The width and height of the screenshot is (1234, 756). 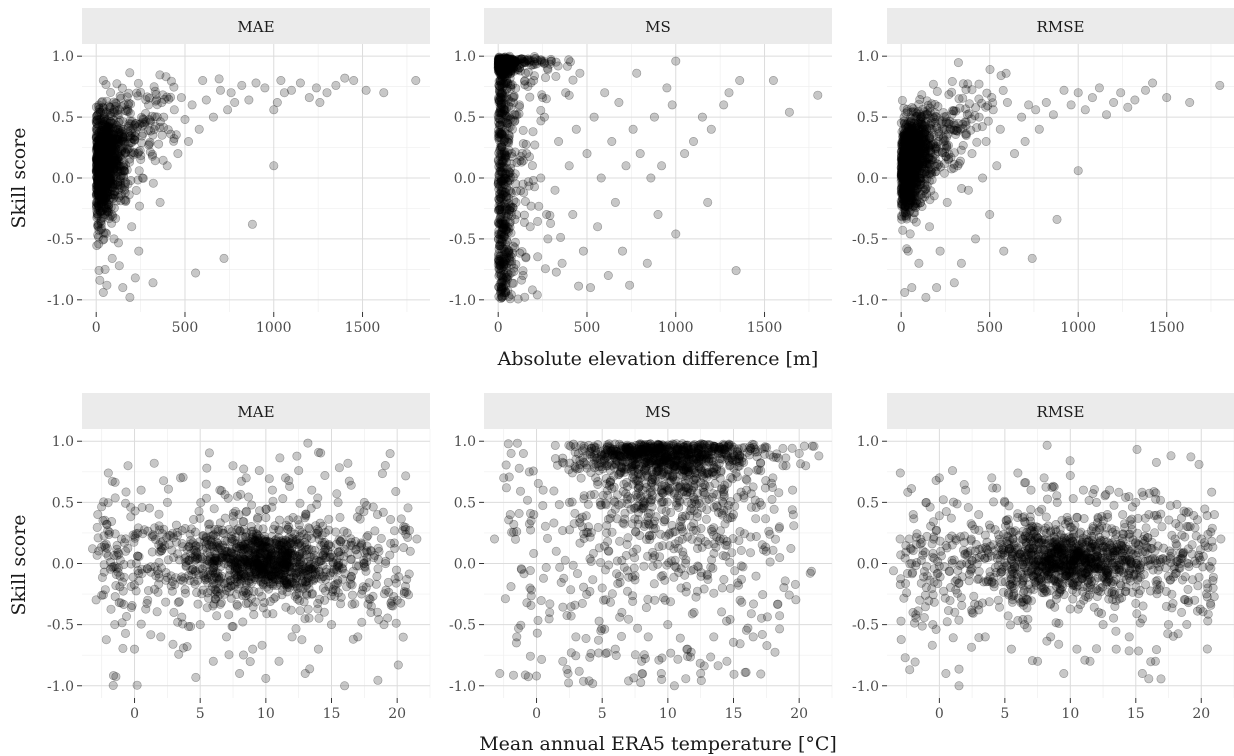 What do you see at coordinates (462, 301) in the screenshot?
I see `y-tick-label: -1.0` at bounding box center [462, 301].